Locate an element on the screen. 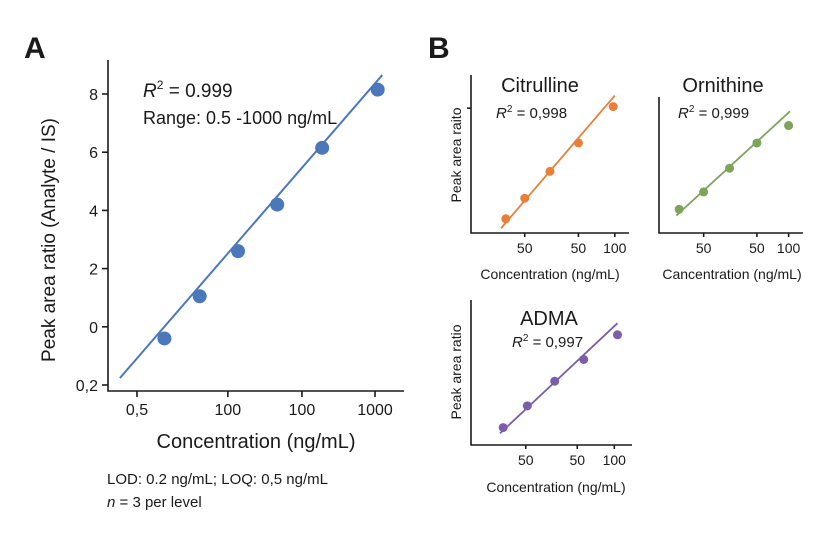 Image resolution: width=830 pixels, height=554 pixels. panel-a-r2: R2 = 0.999 is located at coordinates (188, 90).